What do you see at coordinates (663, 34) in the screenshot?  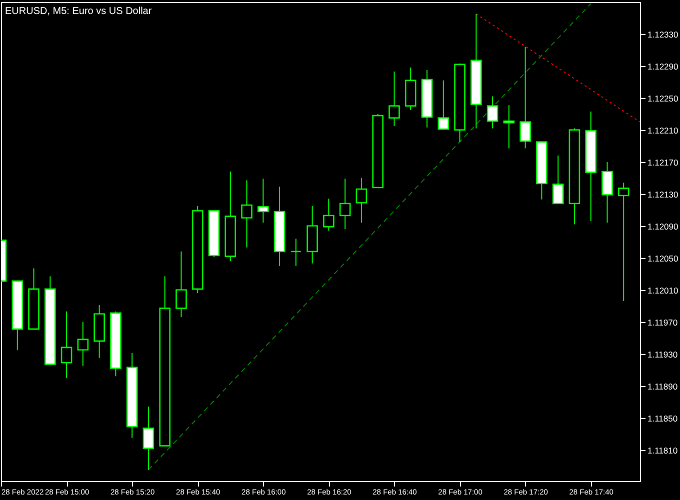 I see `y-tick-label: 1.12330` at bounding box center [663, 34].